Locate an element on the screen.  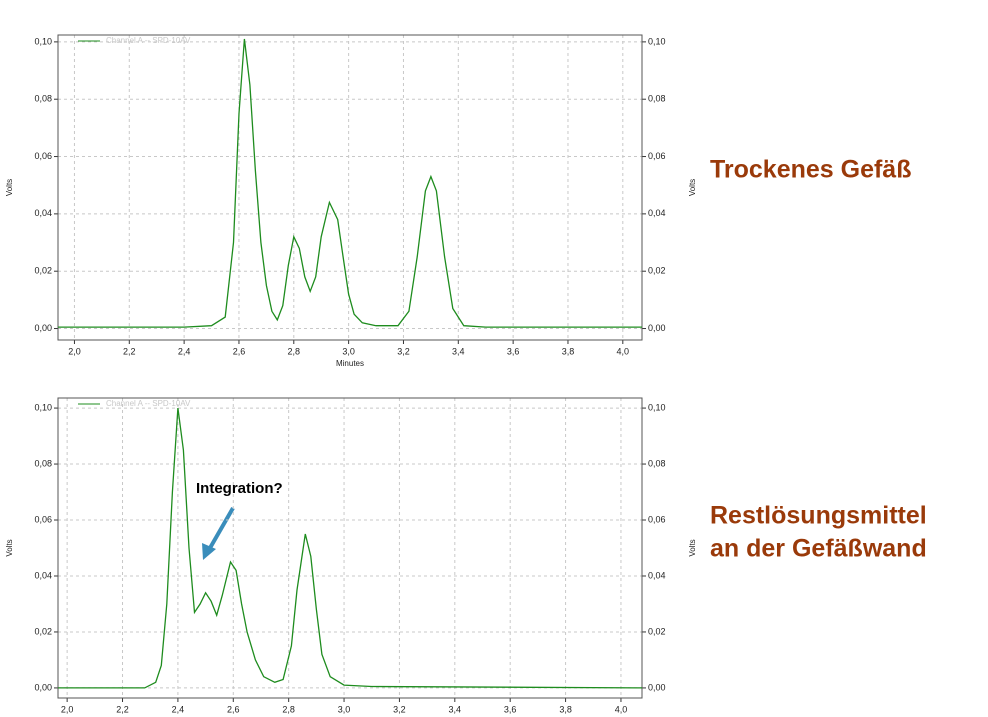
annotation: Integration? is located at coordinates (239, 488).